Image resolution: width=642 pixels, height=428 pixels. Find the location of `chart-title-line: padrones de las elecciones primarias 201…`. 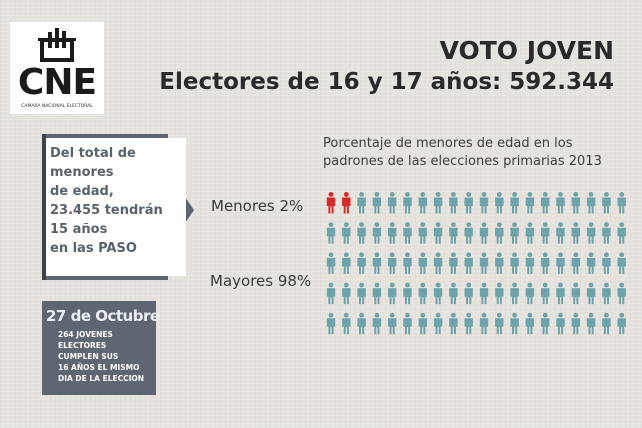

chart-title-line: padrones de las elecciones primarias 201… is located at coordinates (462, 161).